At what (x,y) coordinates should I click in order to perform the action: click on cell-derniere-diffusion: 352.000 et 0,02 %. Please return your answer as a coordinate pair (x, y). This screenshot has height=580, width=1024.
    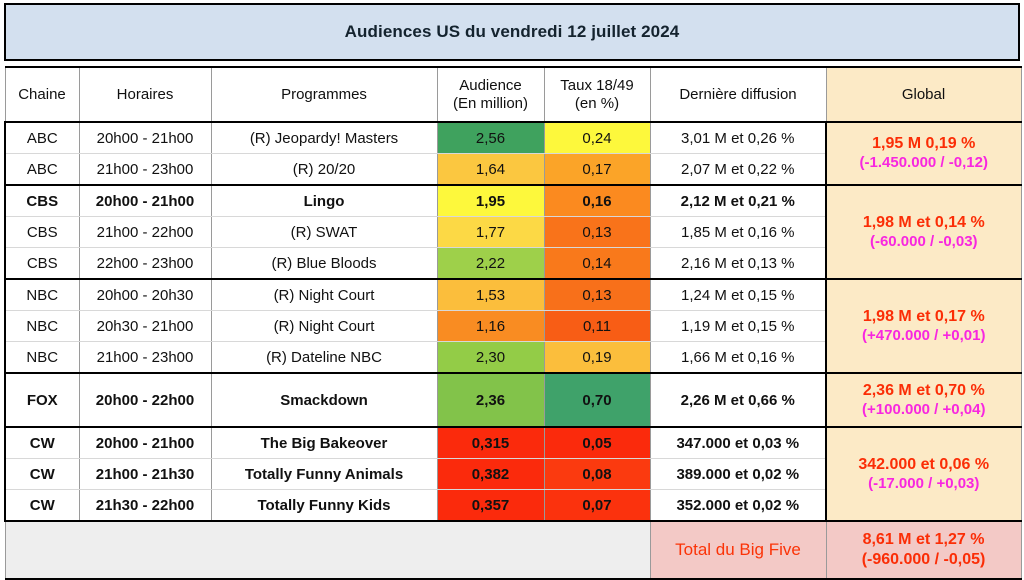
    Looking at the image, I should click on (738, 505).